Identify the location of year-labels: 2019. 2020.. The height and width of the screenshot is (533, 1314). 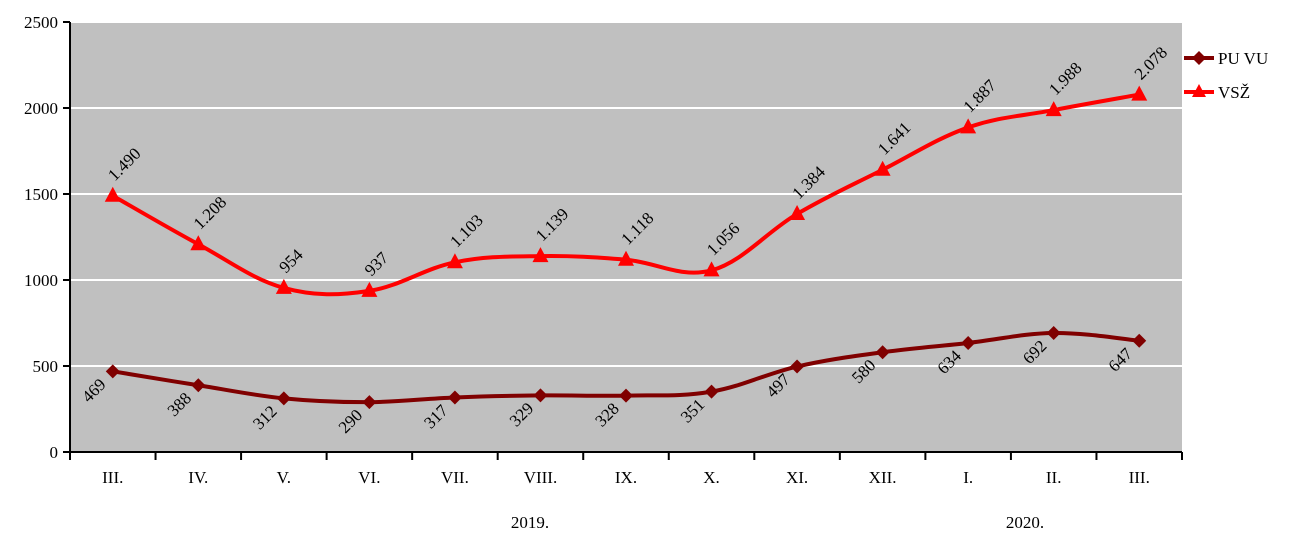
(777, 522).